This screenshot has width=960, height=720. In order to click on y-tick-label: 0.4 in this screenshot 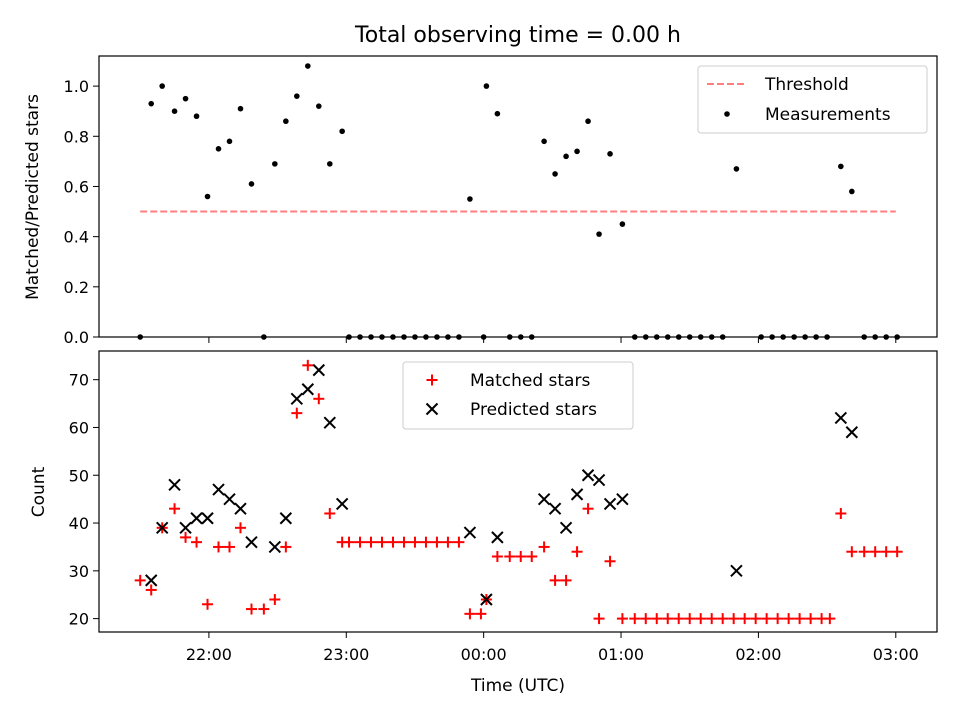, I will do `click(76, 237)`.